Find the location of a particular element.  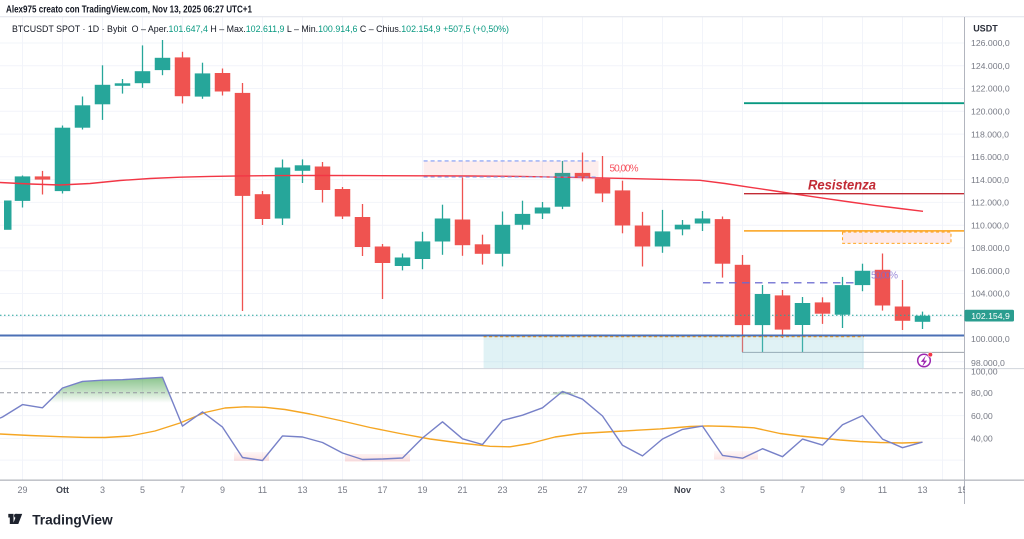

svg-text: Nov is located at coordinates (682, 490).